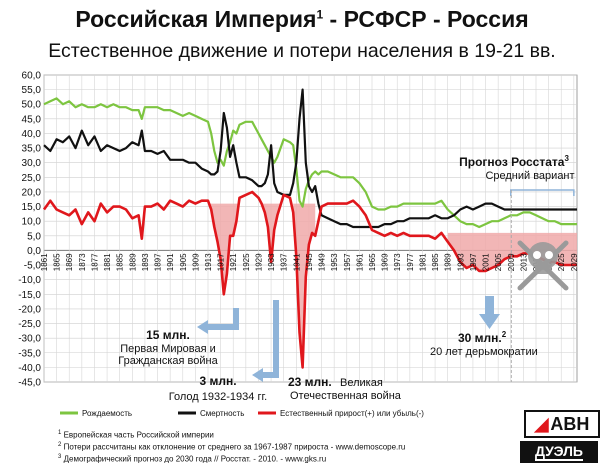  I want to click on x-tick-label: 1949, so click(322, 262).